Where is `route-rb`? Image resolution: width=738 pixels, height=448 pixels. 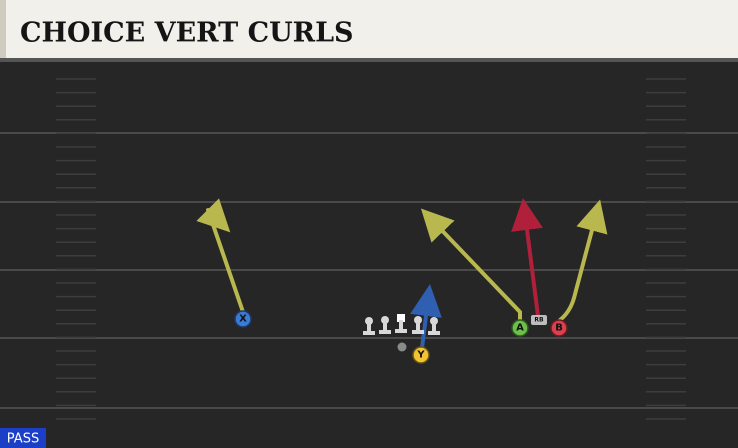
route-rb is located at coordinates (527, 258).